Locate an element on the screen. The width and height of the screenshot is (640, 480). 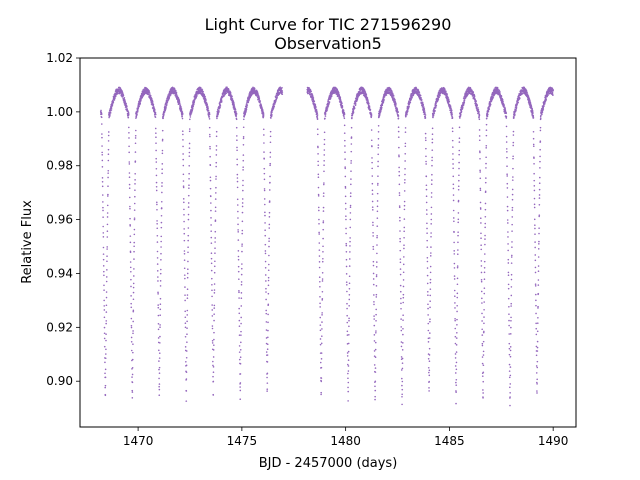
x-tick-label: 1485 is located at coordinates (449, 441).